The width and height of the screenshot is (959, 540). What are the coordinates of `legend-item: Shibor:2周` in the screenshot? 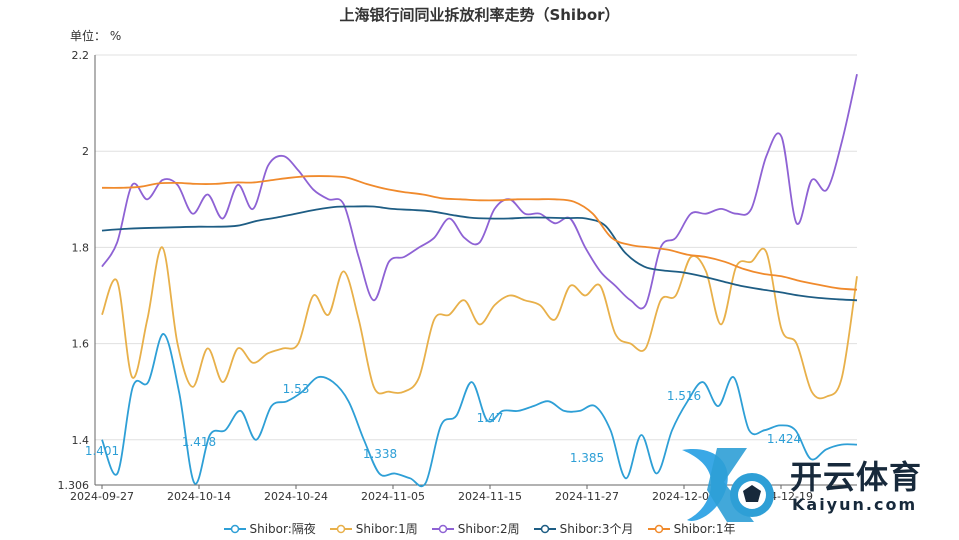 It's located at (475, 528).